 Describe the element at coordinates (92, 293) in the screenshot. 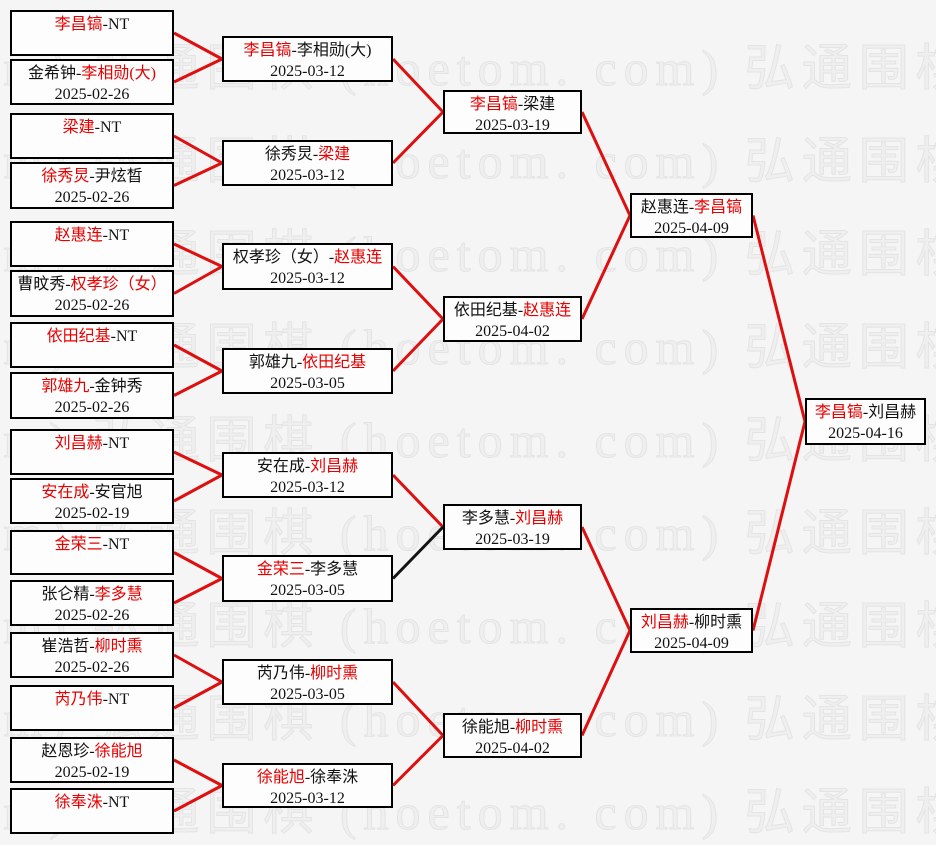

I see `match-box-round-1: 曹旼秀-权孝珍（女） 2025-02-26` at that location.